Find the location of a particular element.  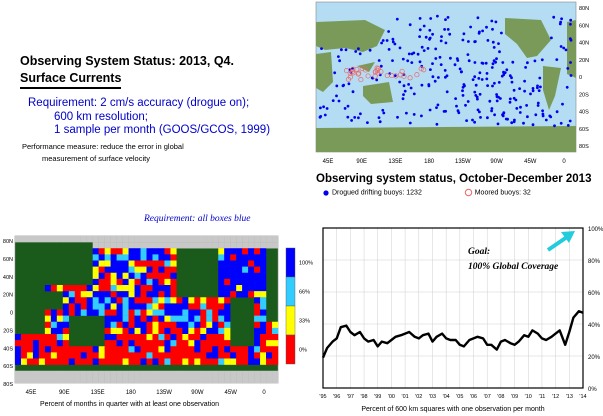

coverage-map-lon-label: 135E is located at coordinates (98, 393).